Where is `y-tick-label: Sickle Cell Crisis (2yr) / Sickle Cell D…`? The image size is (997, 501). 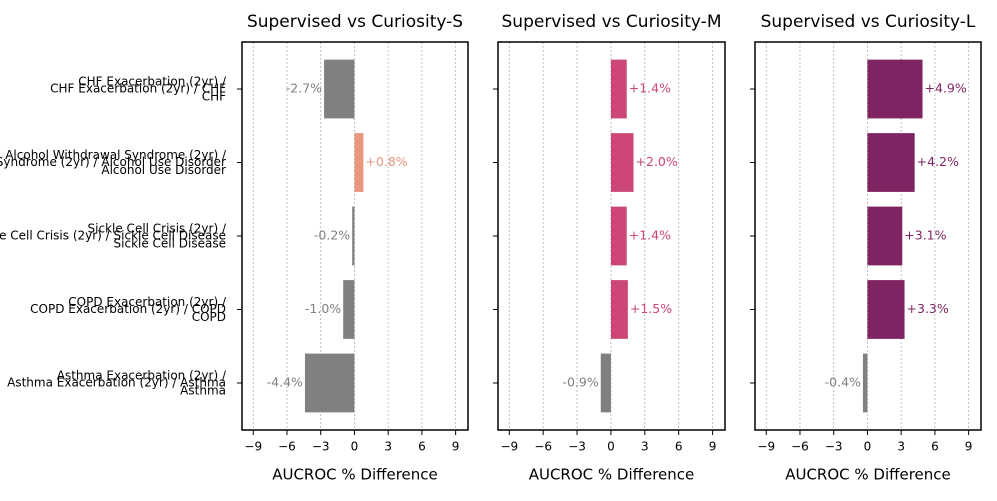
y-tick-label: Sickle Cell Crisis (2yr) / Sickle Cell D… is located at coordinates (113, 235).